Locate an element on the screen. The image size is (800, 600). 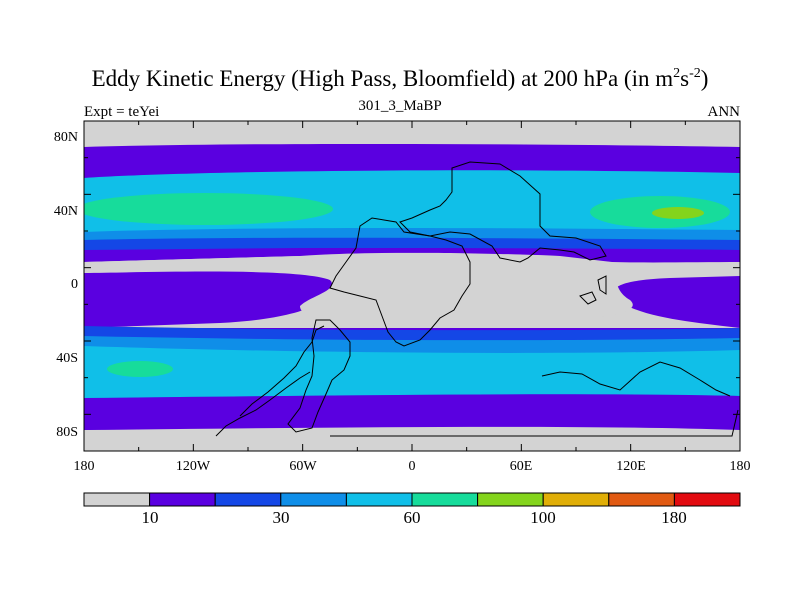
coast-south-america-east is located at coordinates (263, 404).